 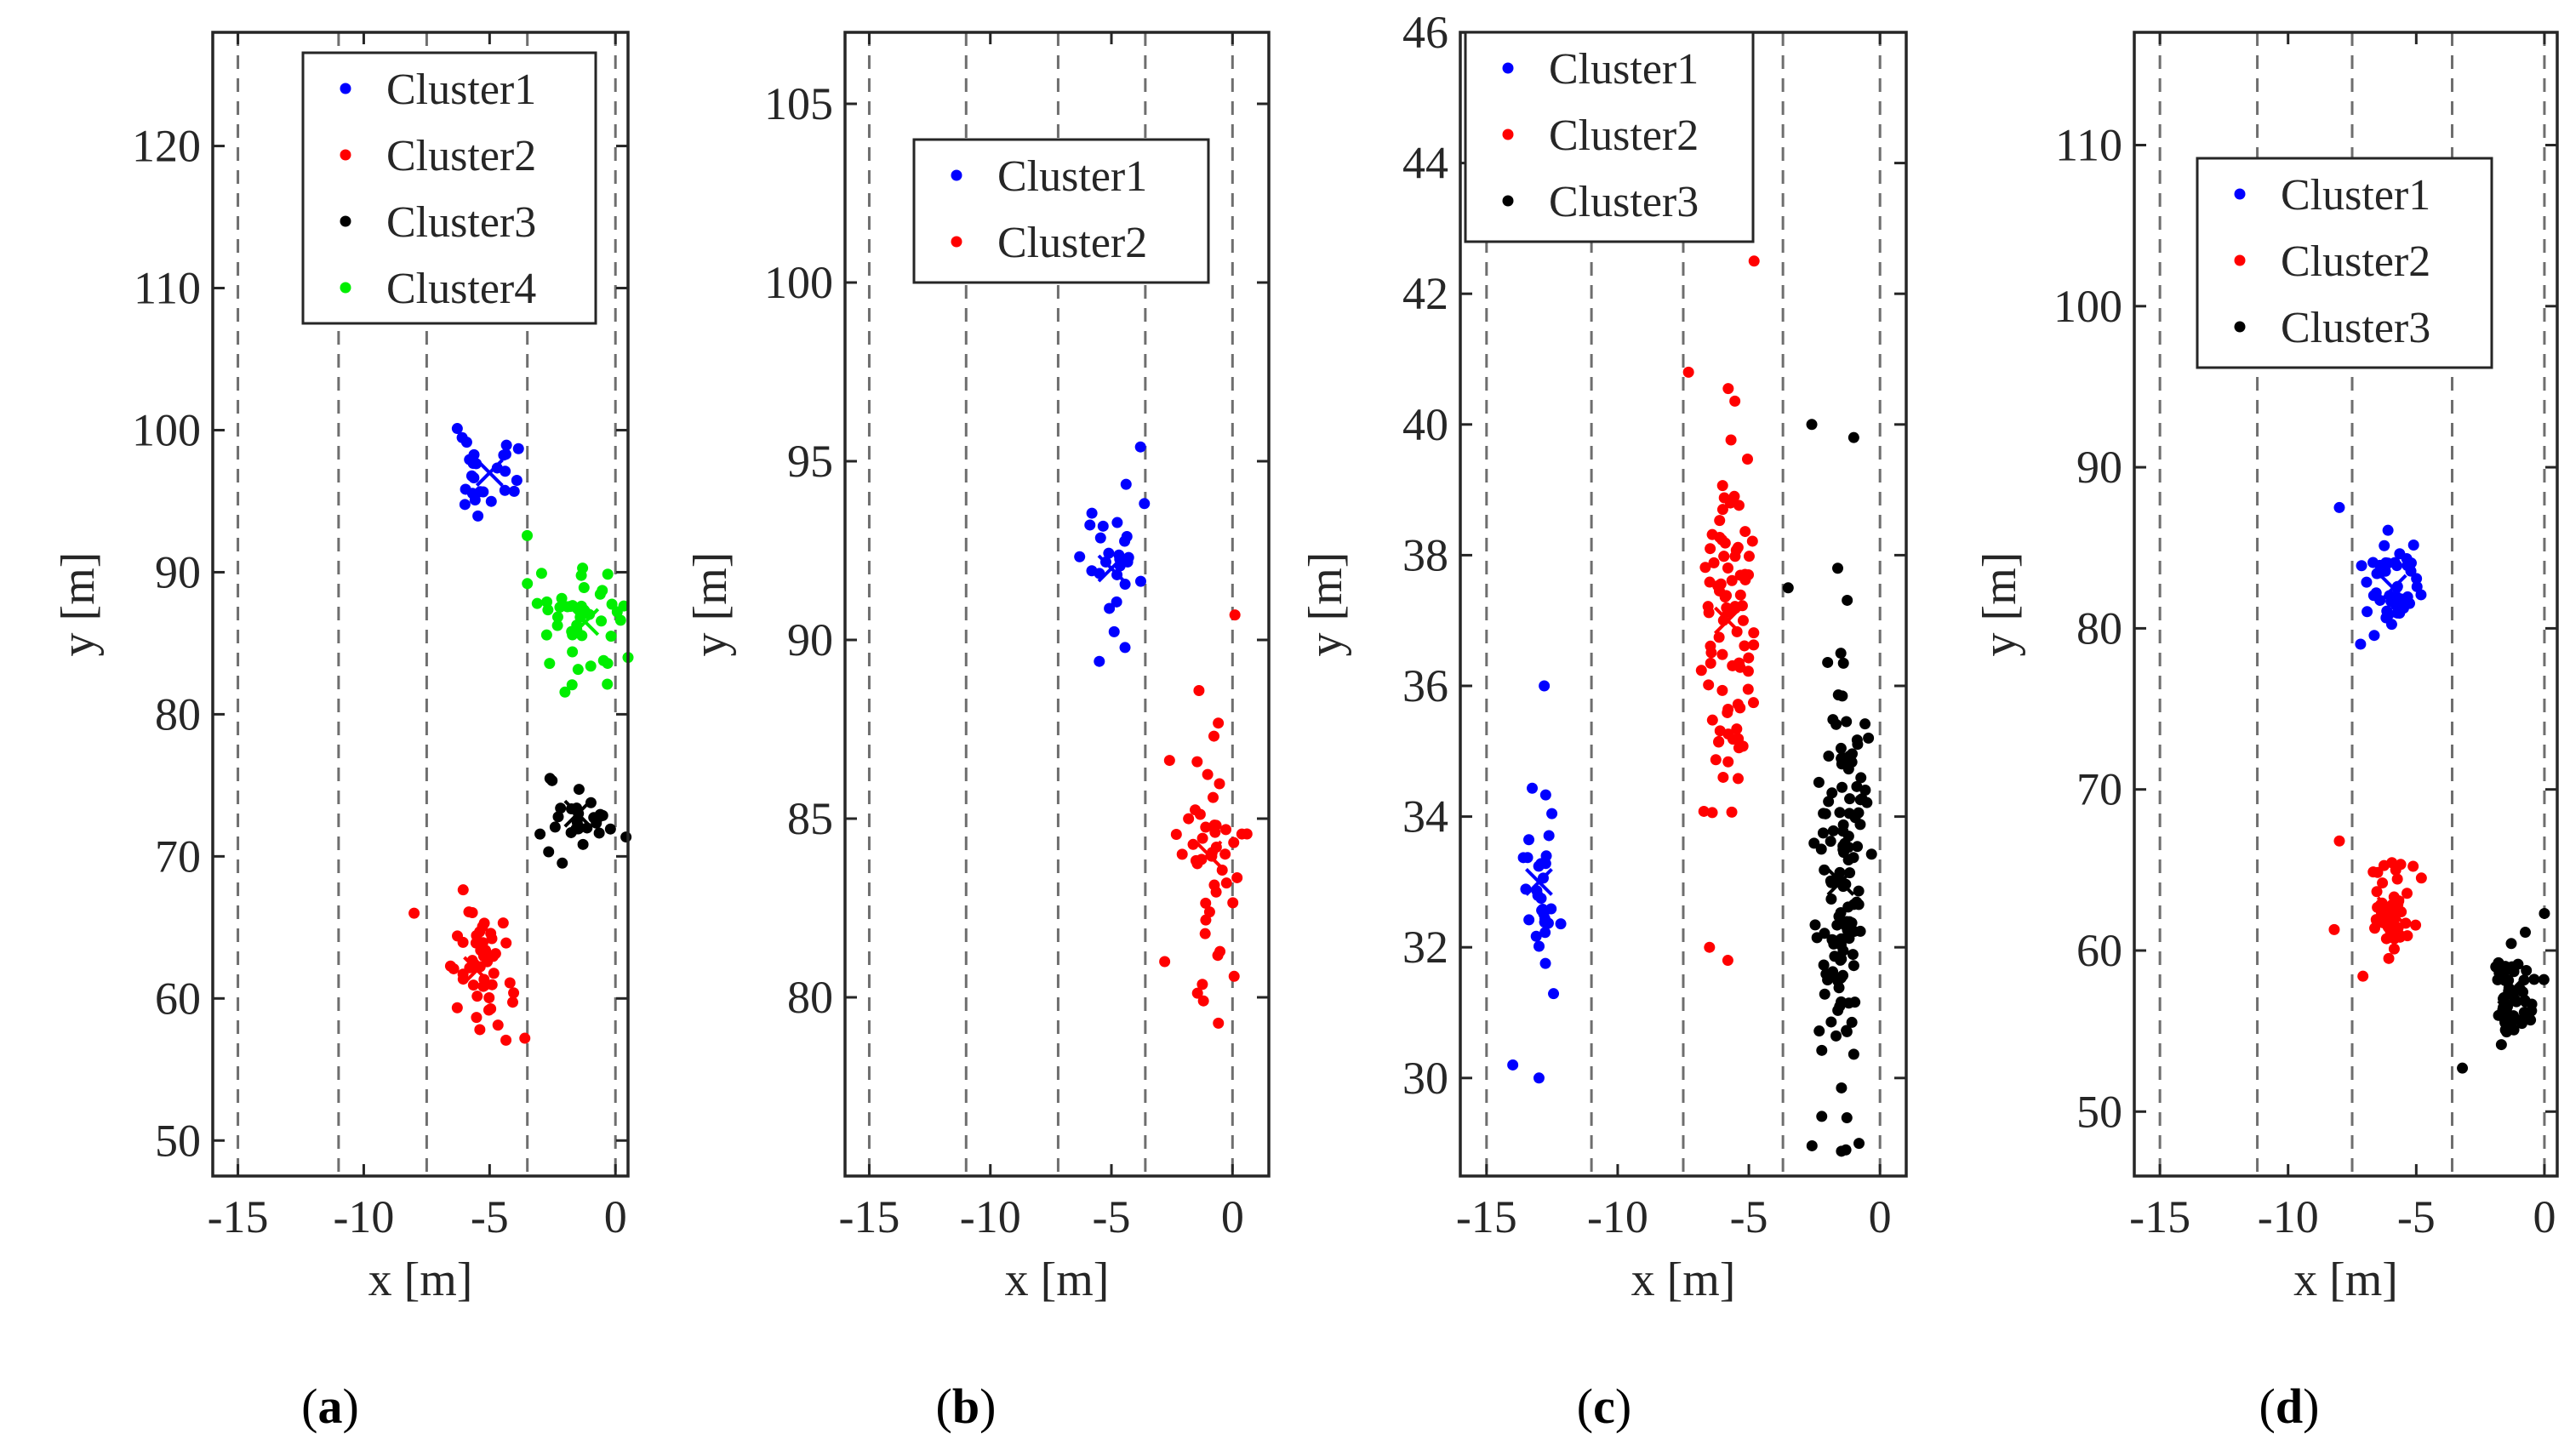 I want to click on legend-box, so click(x=449, y=188).